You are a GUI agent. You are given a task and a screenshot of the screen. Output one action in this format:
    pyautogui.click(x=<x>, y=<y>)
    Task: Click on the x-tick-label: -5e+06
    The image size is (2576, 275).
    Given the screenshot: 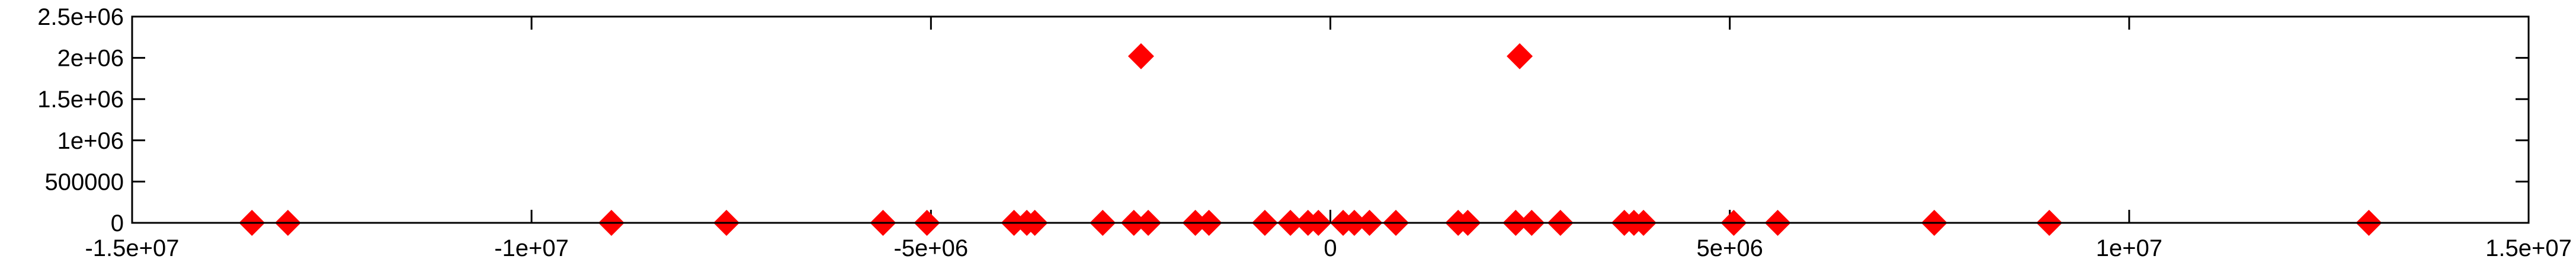 What is the action you would take?
    pyautogui.click(x=930, y=248)
    